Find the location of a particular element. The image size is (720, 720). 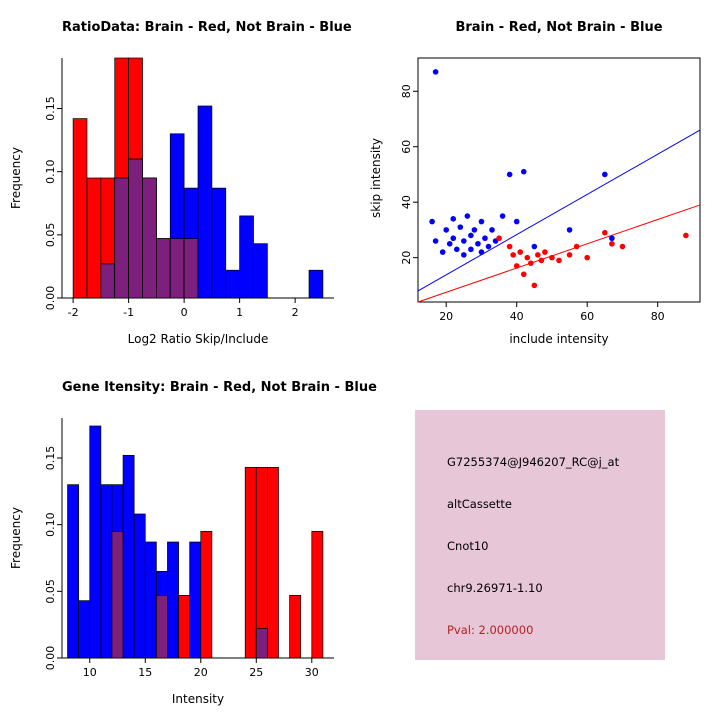

x-tick-label: 10 is located at coordinates (90, 672).